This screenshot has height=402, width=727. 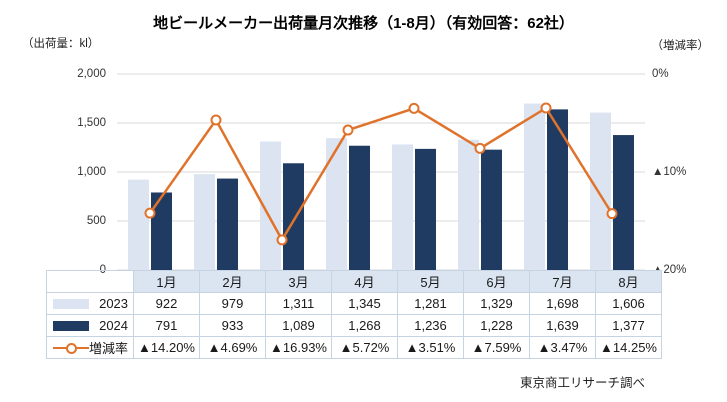 I want to click on month-header: 8月, so click(x=629, y=281).